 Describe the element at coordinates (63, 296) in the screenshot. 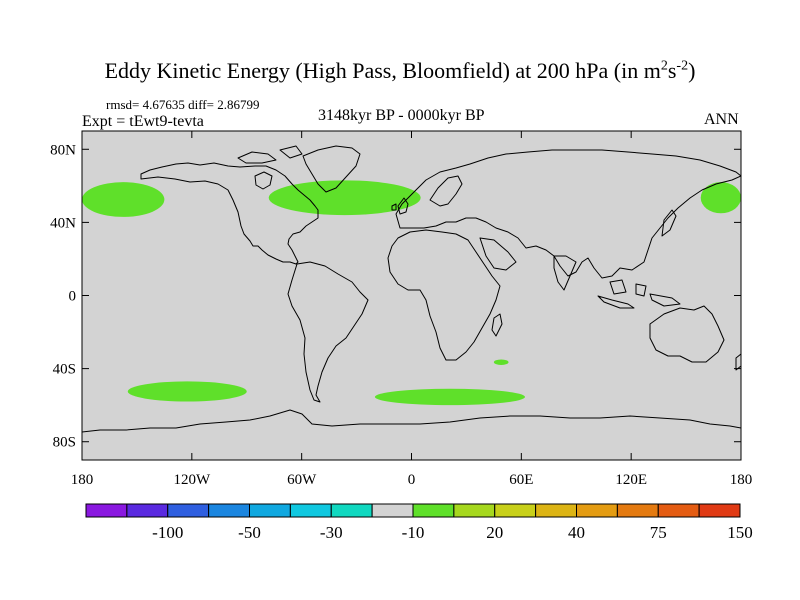

I see `latitude-labels: 80N 40N 0 40S 80S` at that location.